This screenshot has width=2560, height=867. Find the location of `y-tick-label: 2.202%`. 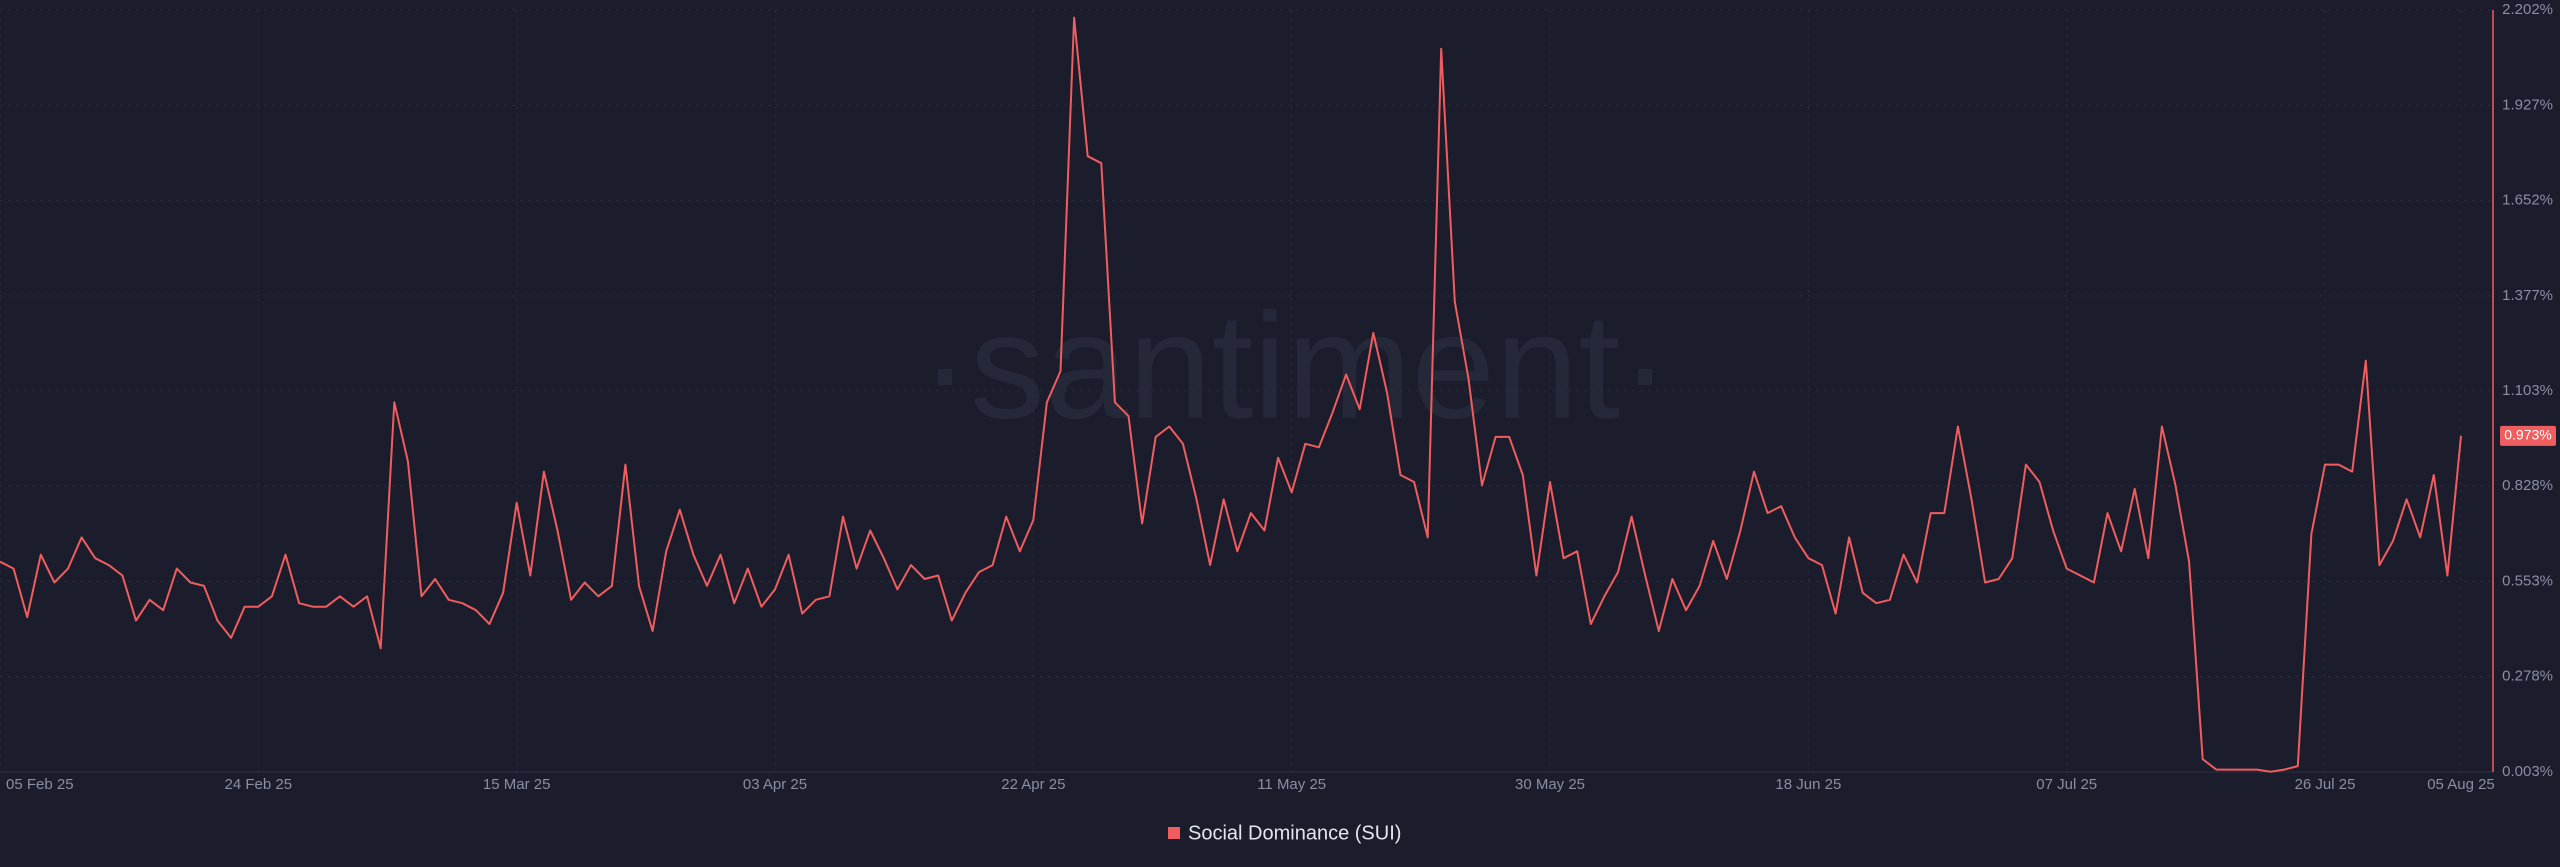

y-tick-label: 2.202% is located at coordinates (2527, 9).